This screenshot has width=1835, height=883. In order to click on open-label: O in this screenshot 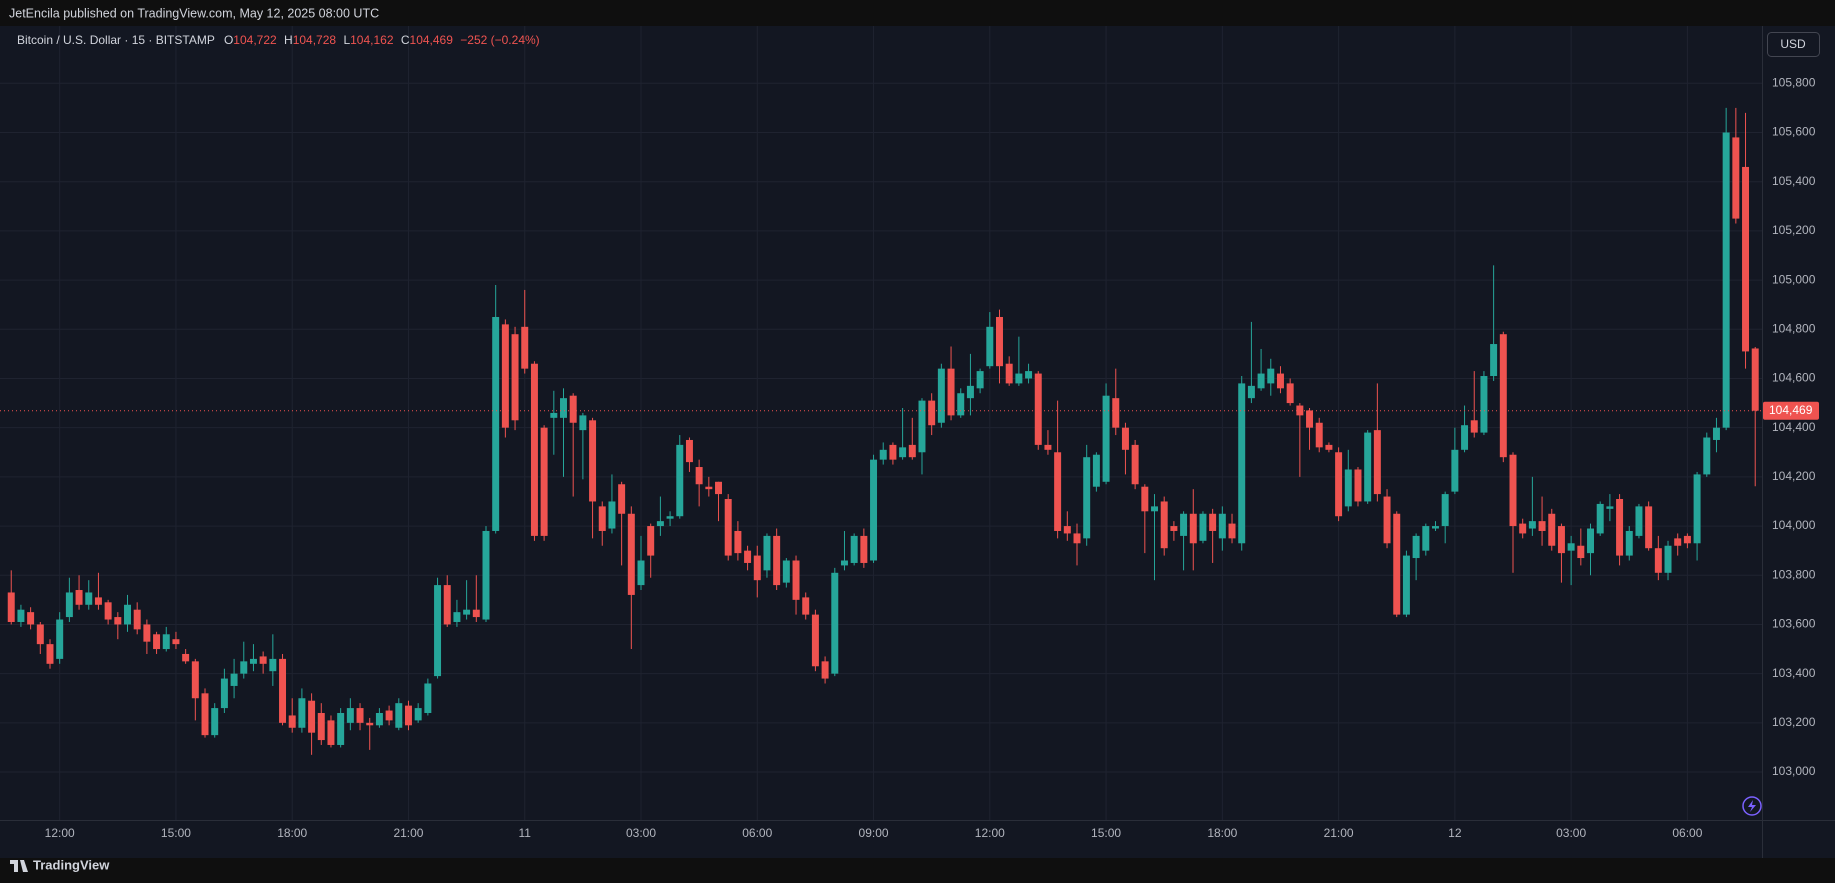, I will do `click(228, 40)`.